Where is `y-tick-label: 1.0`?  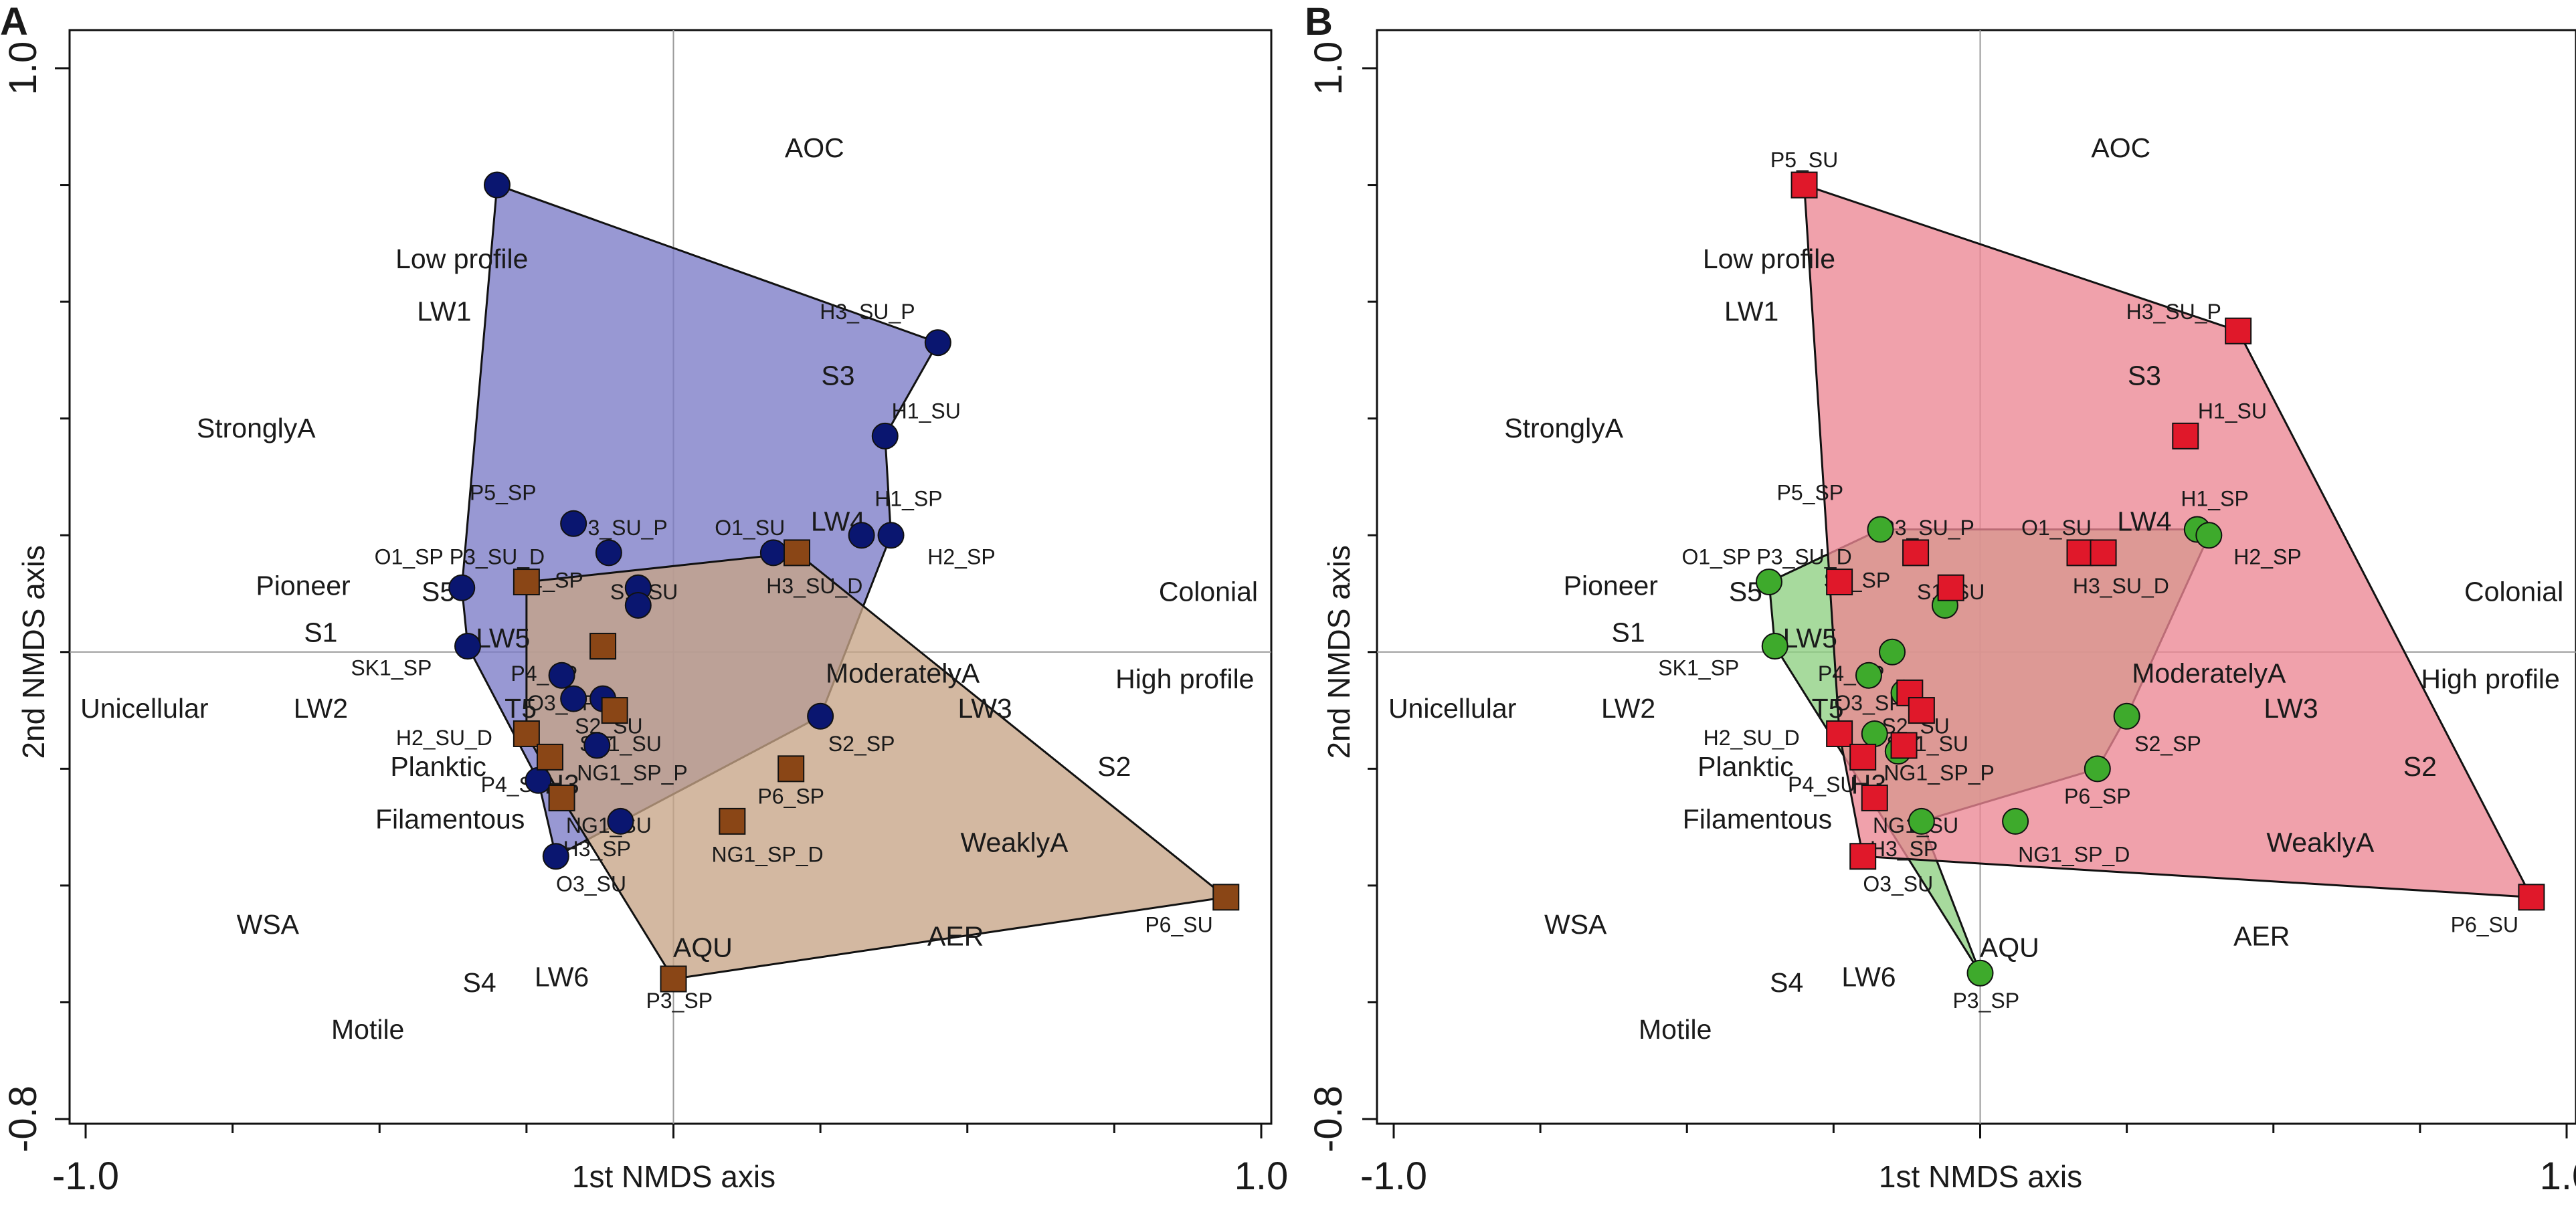 y-tick-label: 1.0 is located at coordinates (1328, 68).